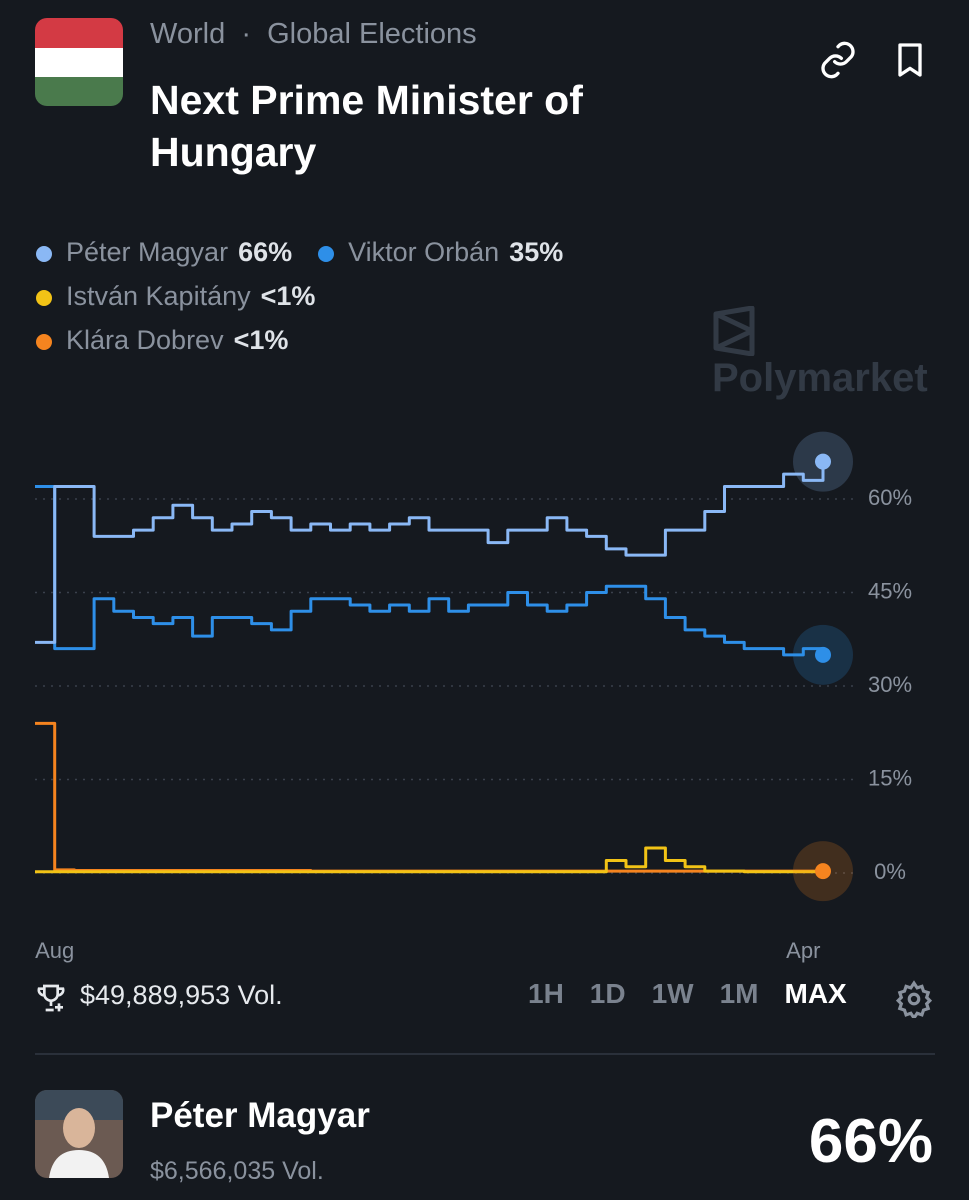 This screenshot has width=969, height=1200. Describe the element at coordinates (815, 993) in the screenshot. I see `range-button: MAX` at that location.